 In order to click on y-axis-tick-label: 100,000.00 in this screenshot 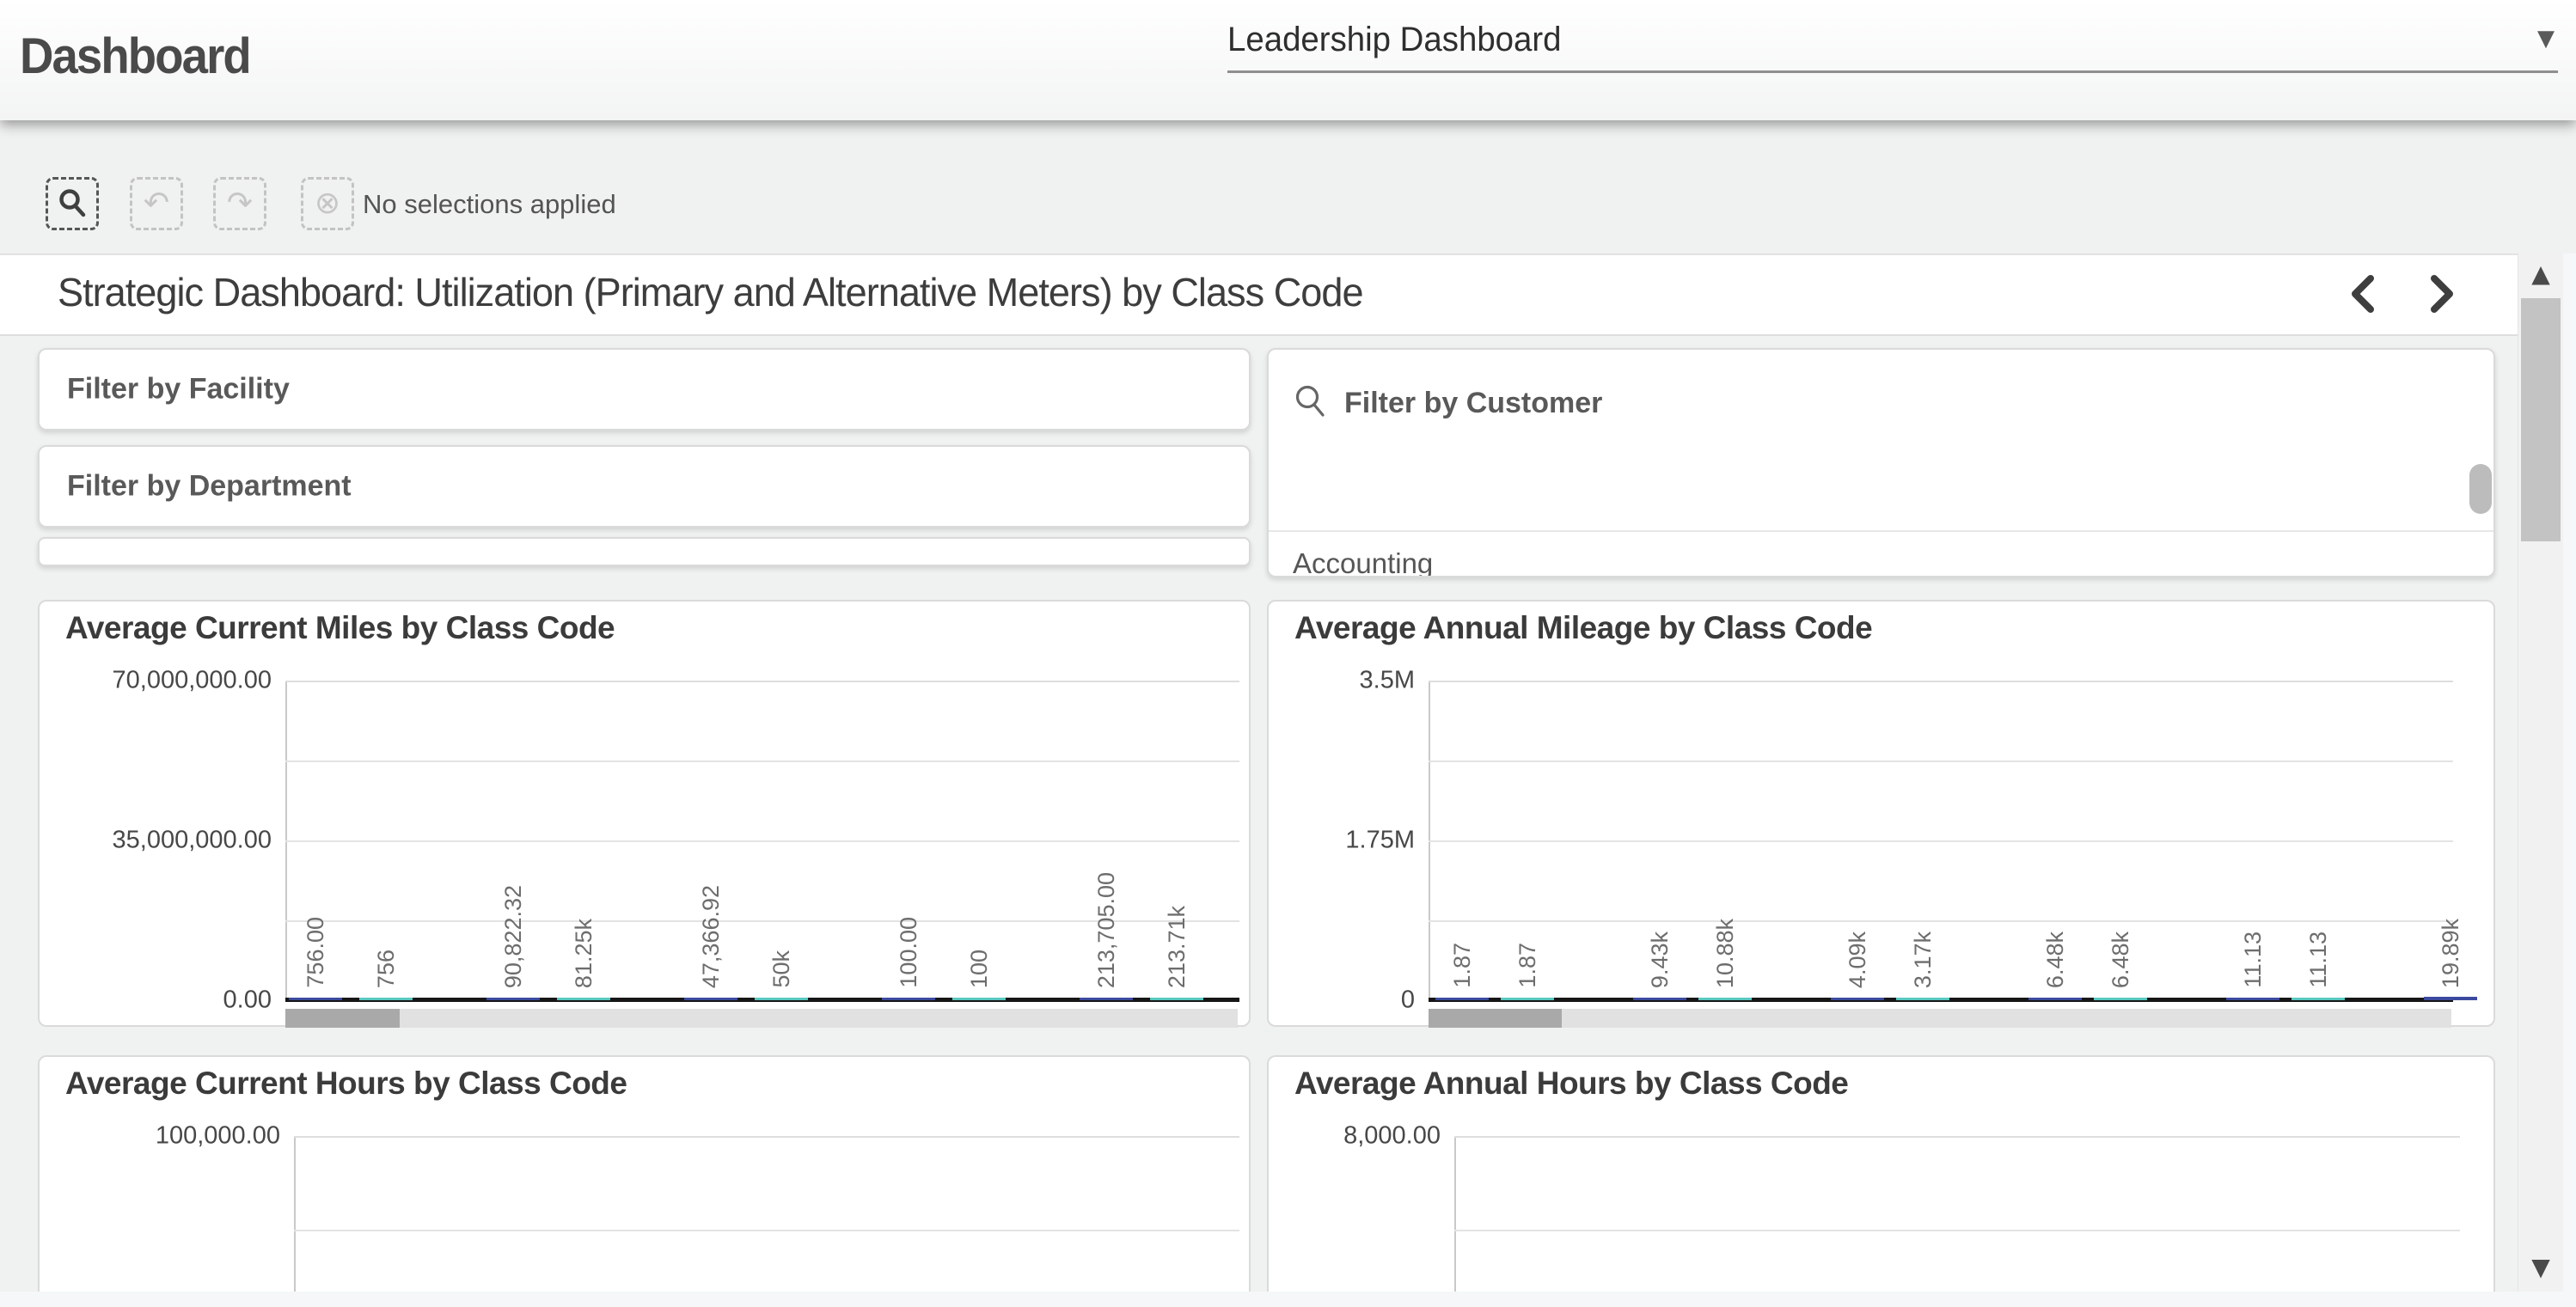, I will do `click(217, 1136)`.